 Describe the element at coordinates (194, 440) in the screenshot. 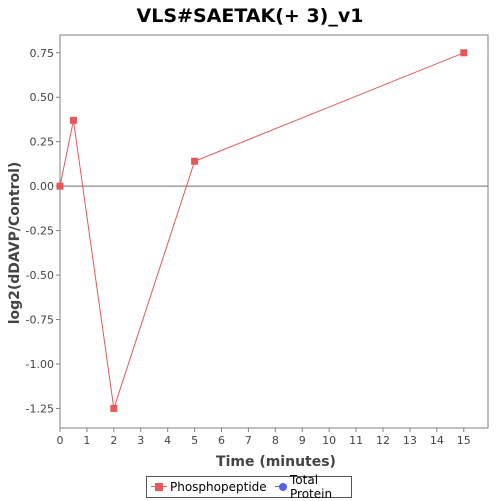

I see `x-tick-label: 5` at that location.